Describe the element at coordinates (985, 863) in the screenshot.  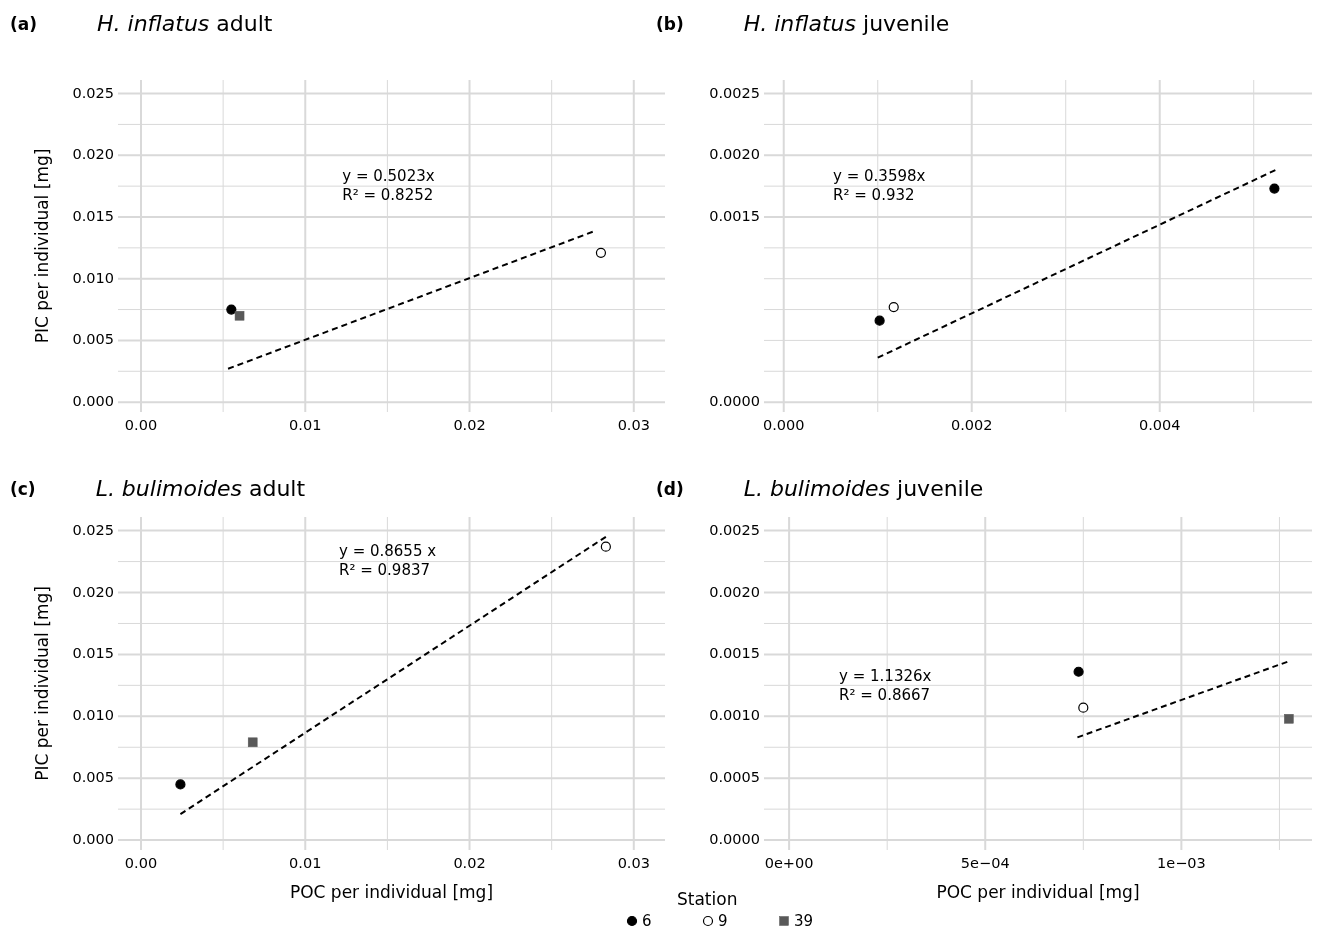
I see `x-tick-label: 5e−04` at that location.